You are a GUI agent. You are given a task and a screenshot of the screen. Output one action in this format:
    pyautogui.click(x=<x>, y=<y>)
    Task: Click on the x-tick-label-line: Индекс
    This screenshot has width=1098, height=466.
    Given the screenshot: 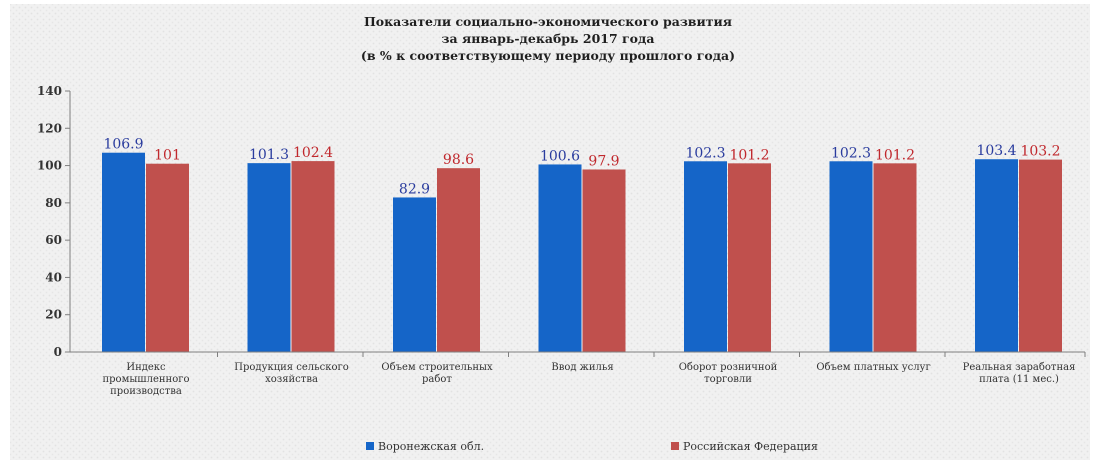 What is the action you would take?
    pyautogui.click(x=146, y=367)
    